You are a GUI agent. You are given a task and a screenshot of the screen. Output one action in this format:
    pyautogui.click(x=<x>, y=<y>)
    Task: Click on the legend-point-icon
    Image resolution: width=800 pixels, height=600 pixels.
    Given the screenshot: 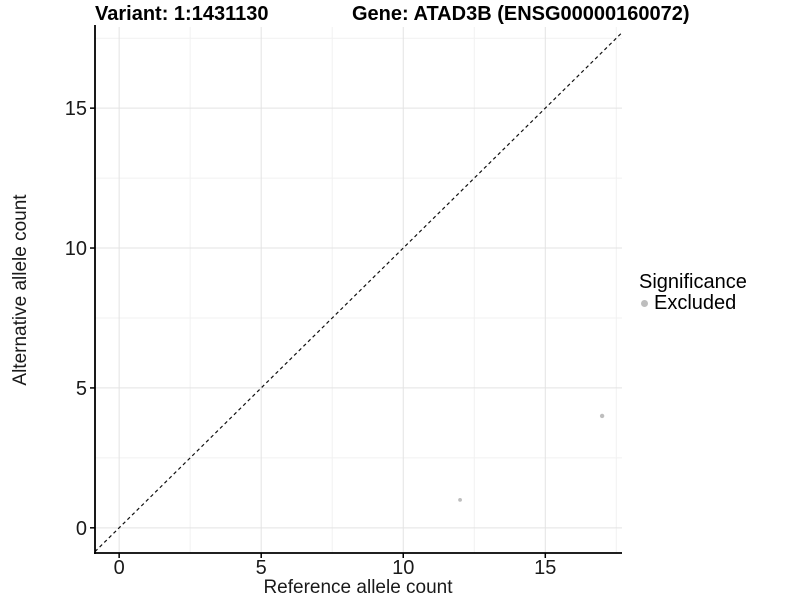 What is the action you would take?
    pyautogui.click(x=644, y=303)
    